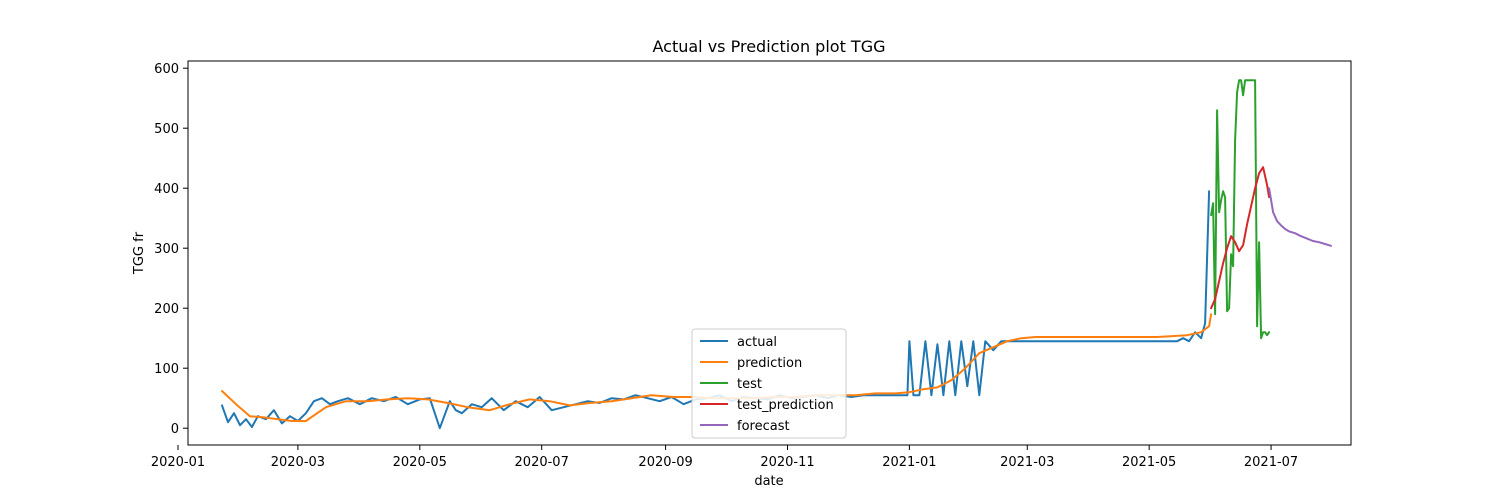 This screenshot has width=1500, height=500. What do you see at coordinates (763, 426) in the screenshot?
I see `legend-label-forecast: forecast` at bounding box center [763, 426].